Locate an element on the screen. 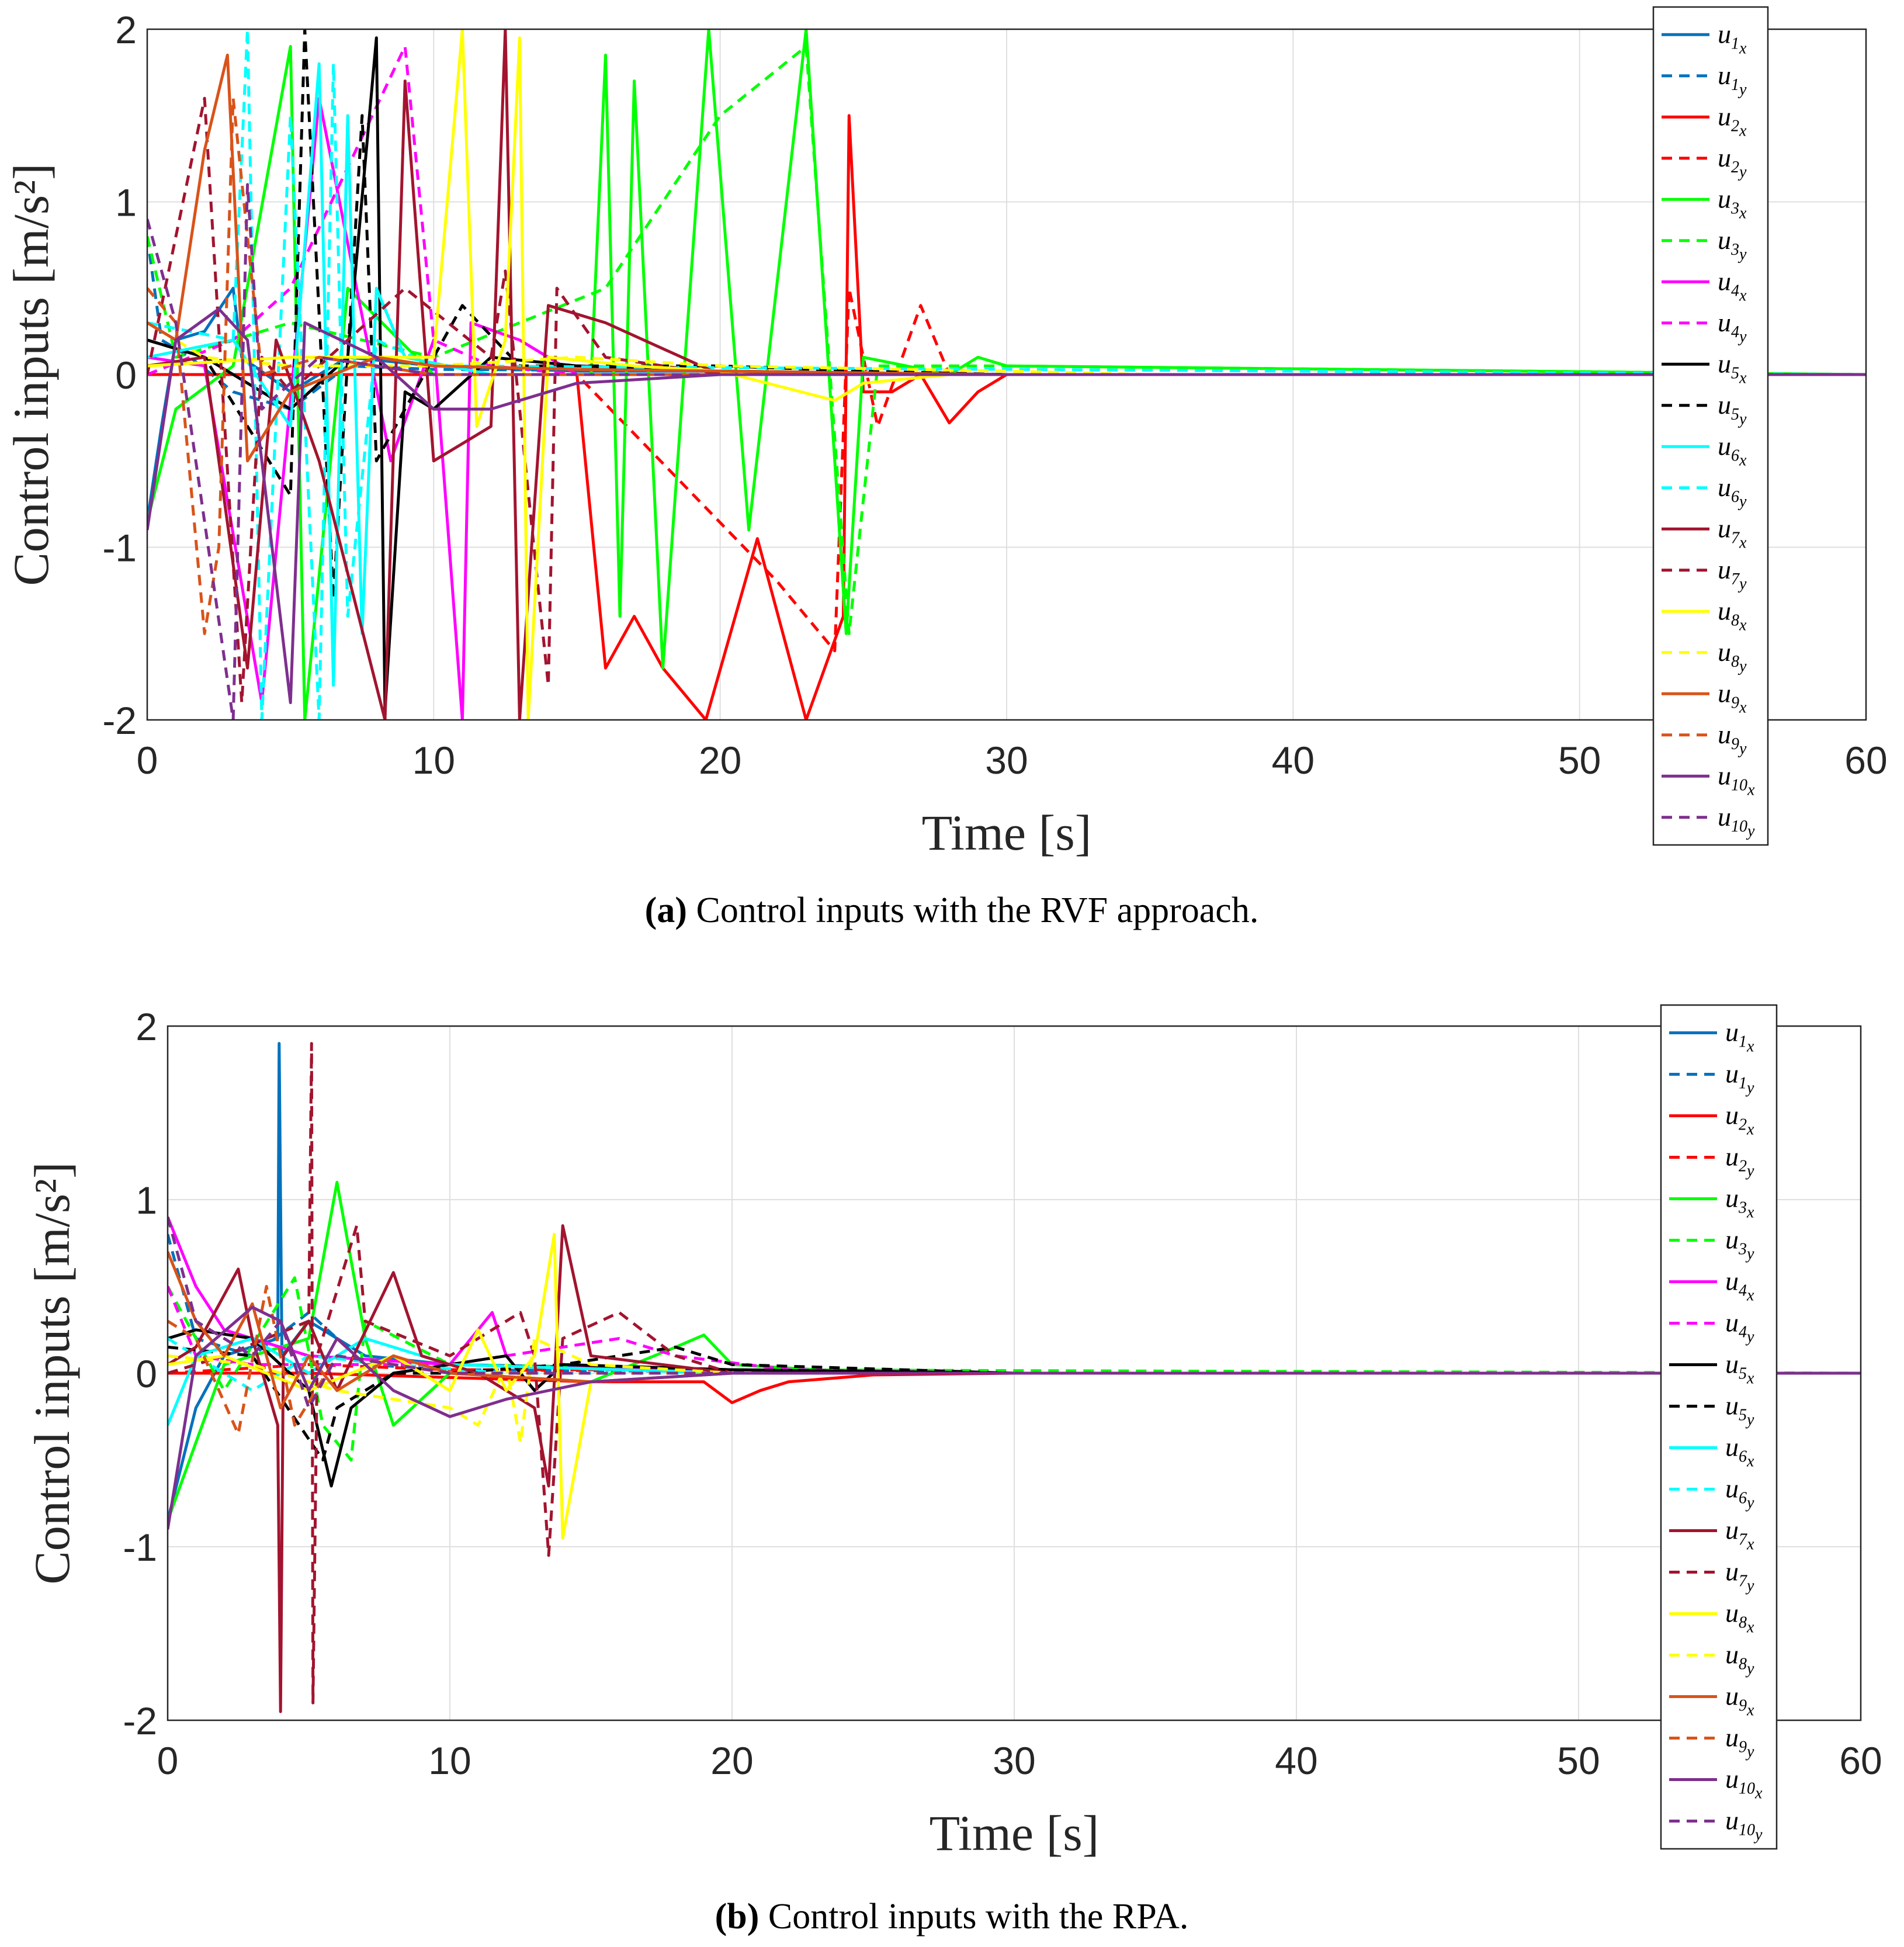 The height and width of the screenshot is (1947, 1904). series-line-u8y is located at coordinates (1014, 1390).